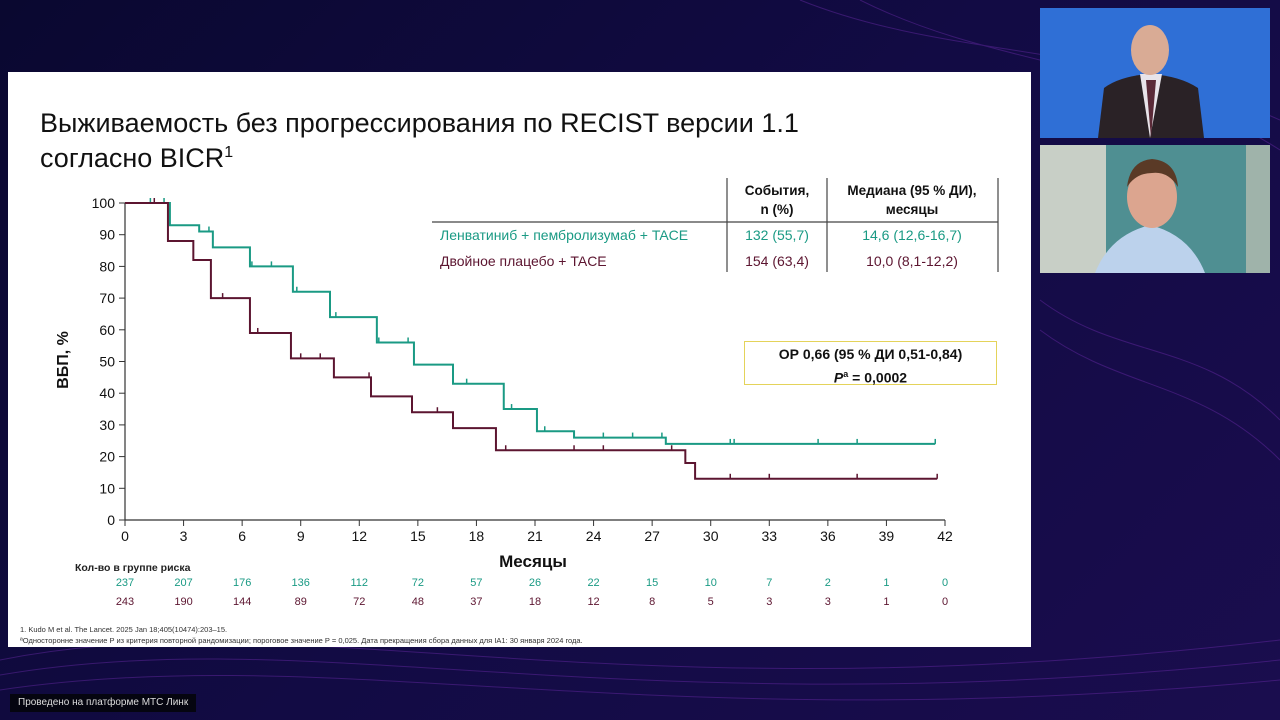 The height and width of the screenshot is (720, 1280). I want to click on table-header: месяцы, so click(912, 209).